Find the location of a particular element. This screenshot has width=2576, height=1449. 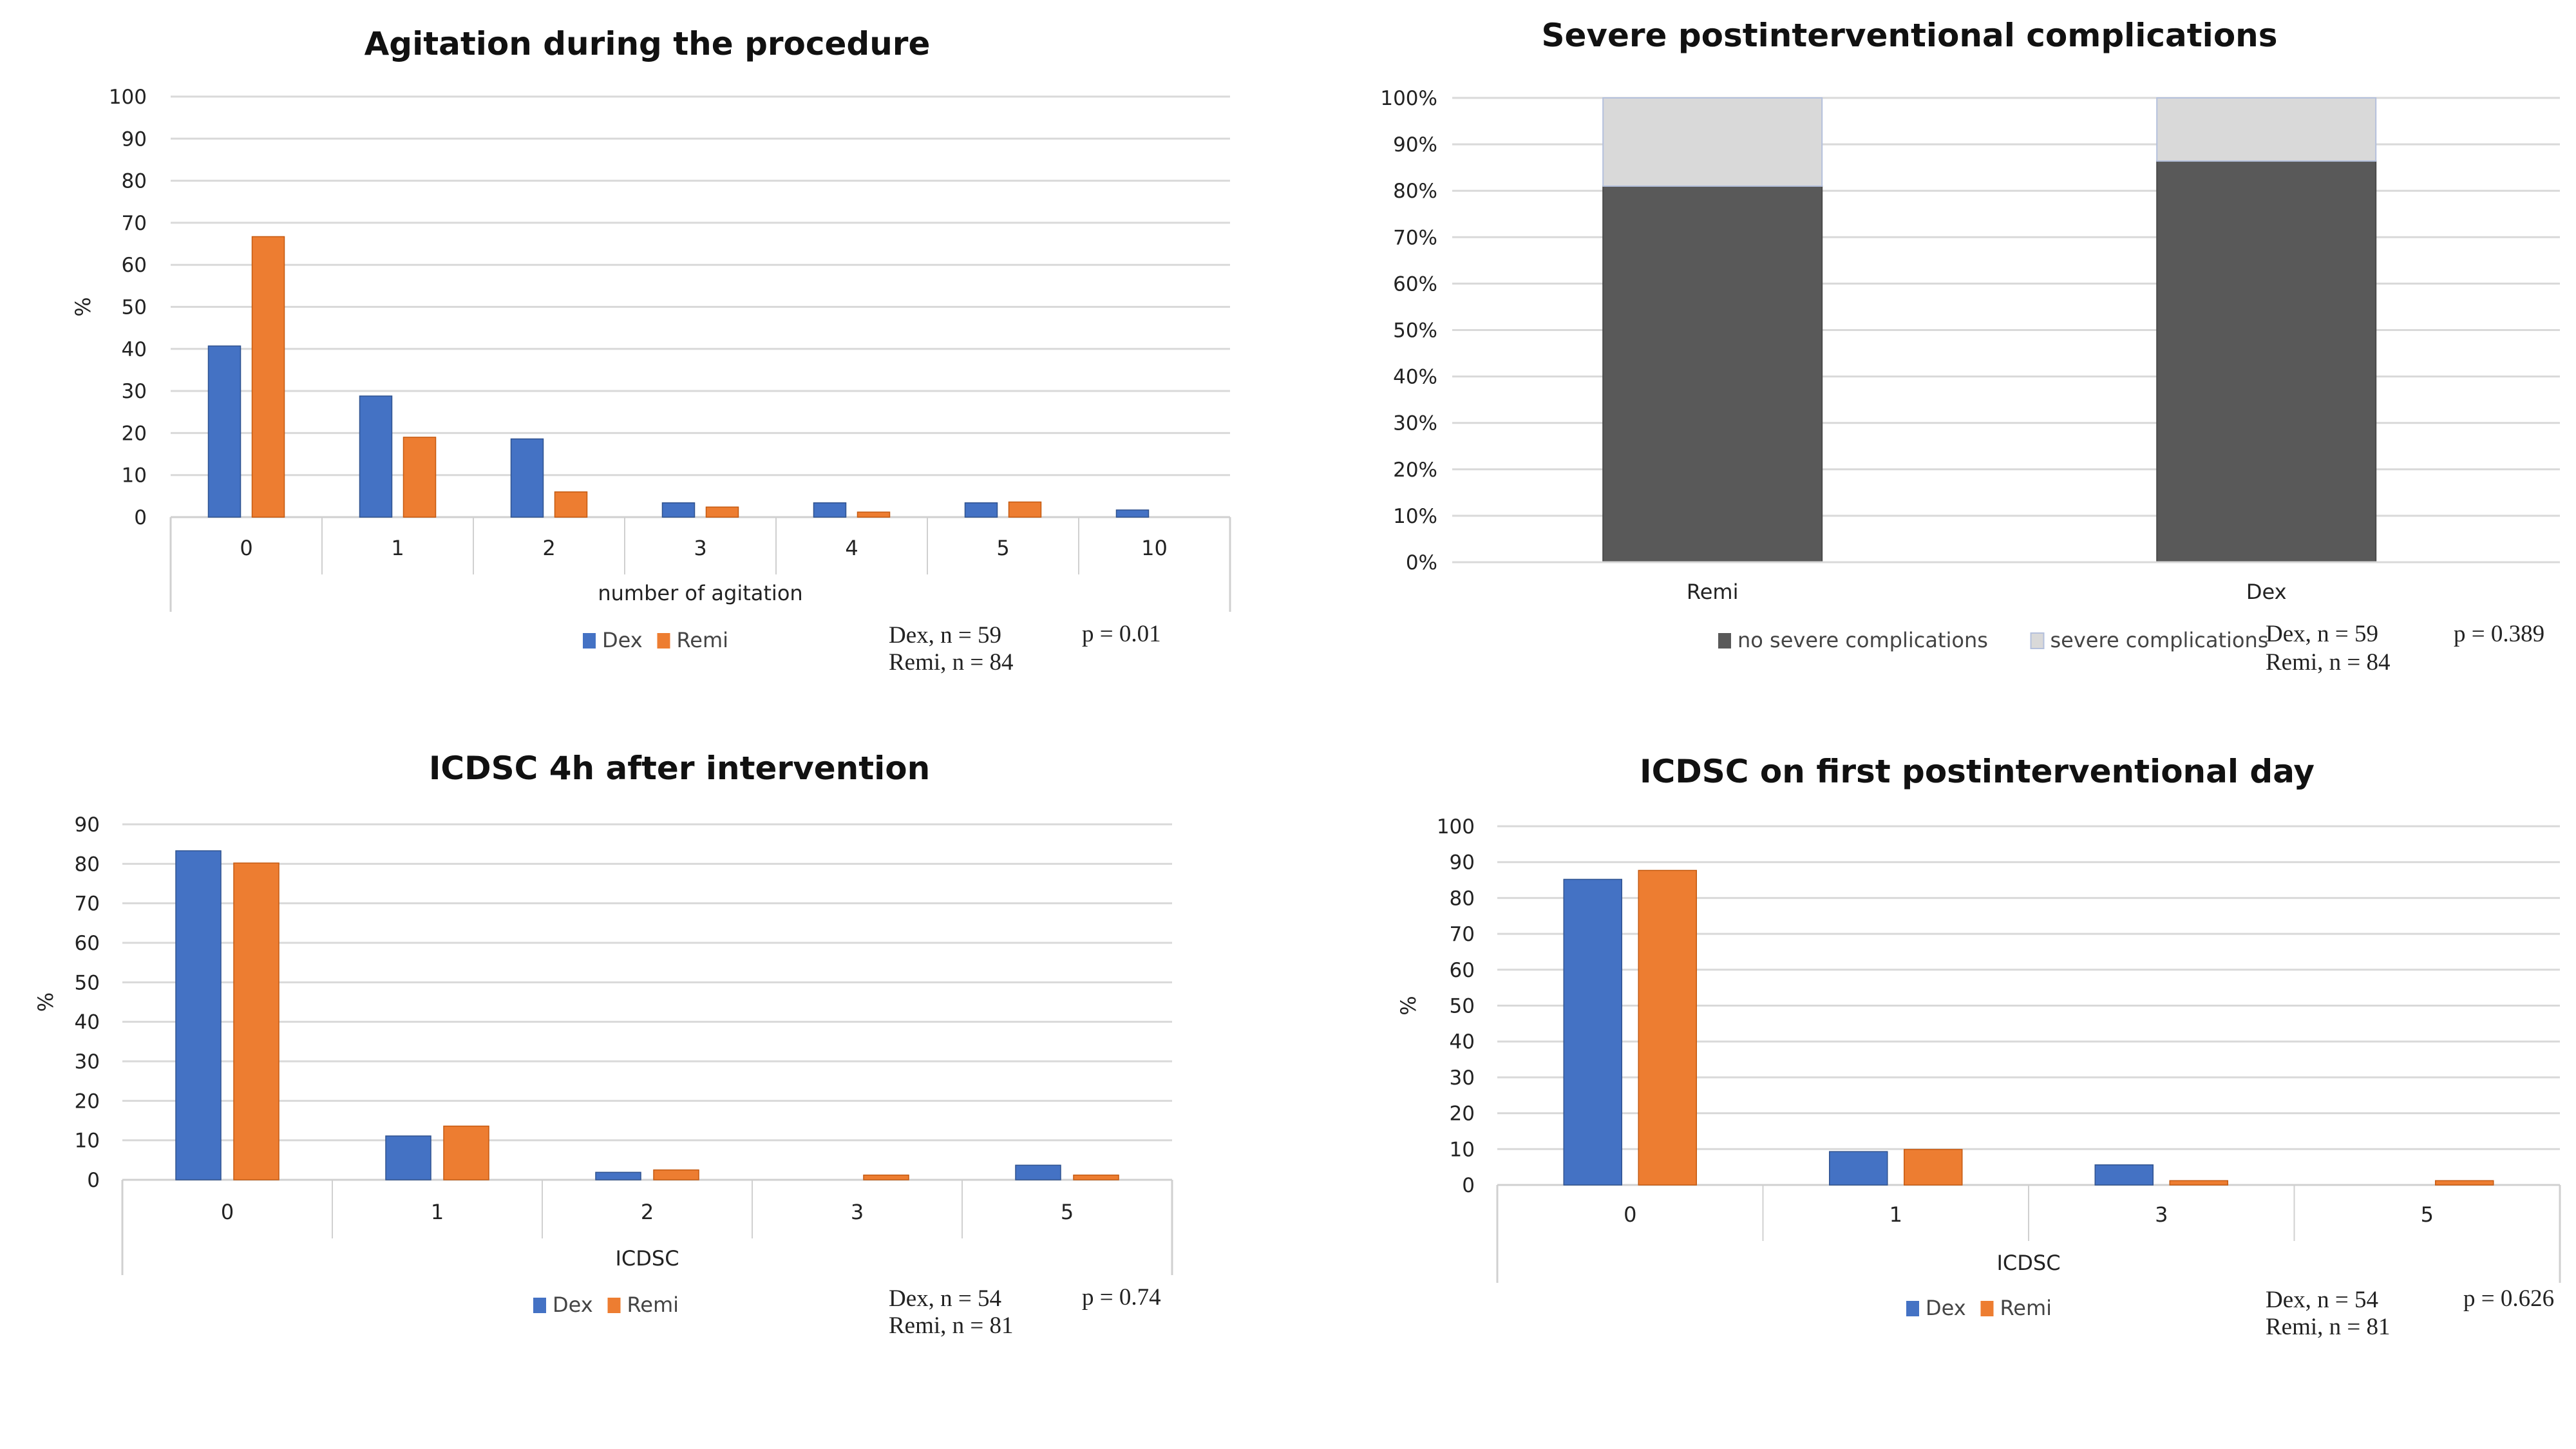

sample-size-dex: Dex, n = 59 is located at coordinates (2322, 634).